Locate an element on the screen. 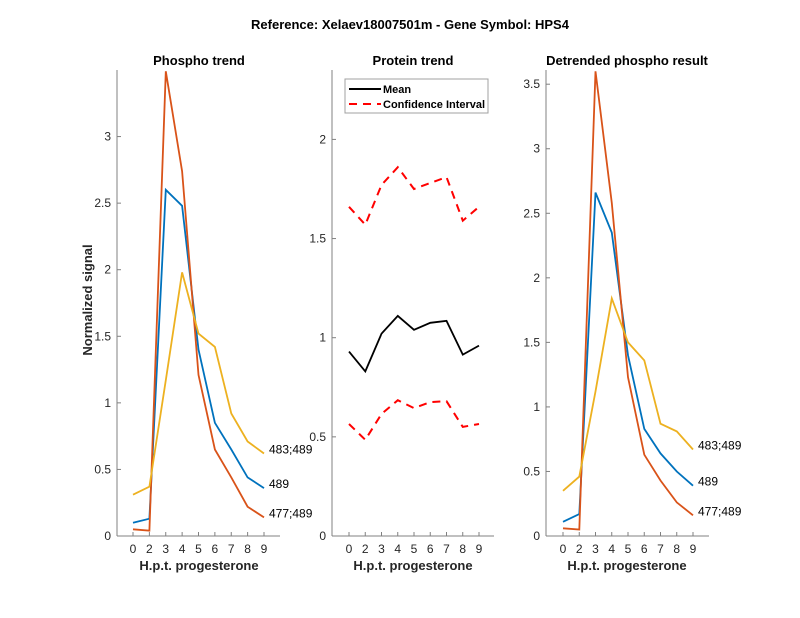 The width and height of the screenshot is (800, 618). legend-entry-mean: Mean is located at coordinates (397, 90).